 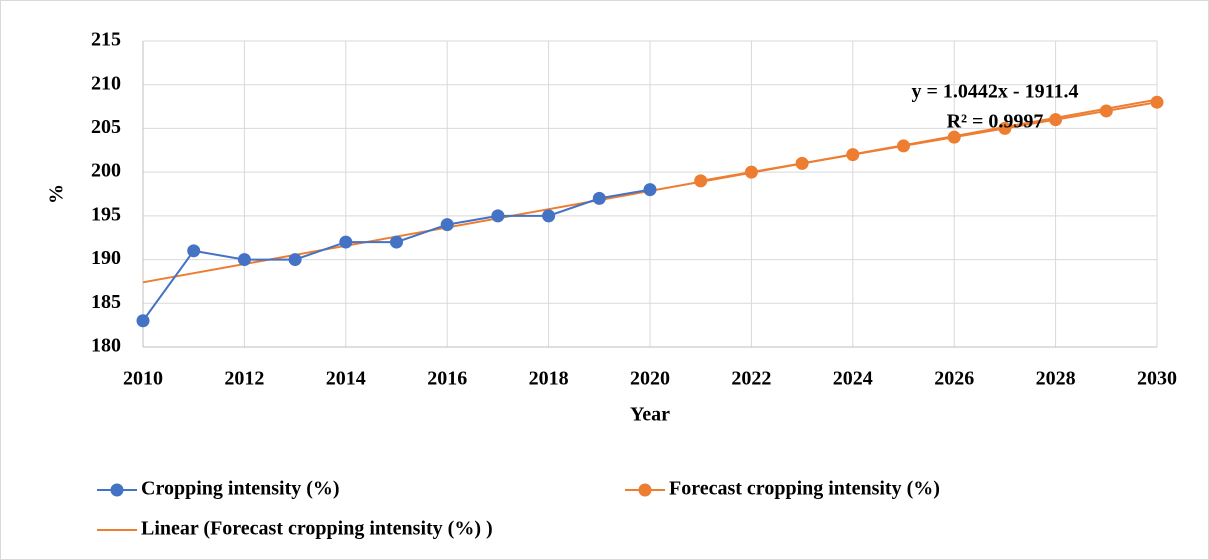 I want to click on y-tick-label: 190, so click(x=106, y=258).